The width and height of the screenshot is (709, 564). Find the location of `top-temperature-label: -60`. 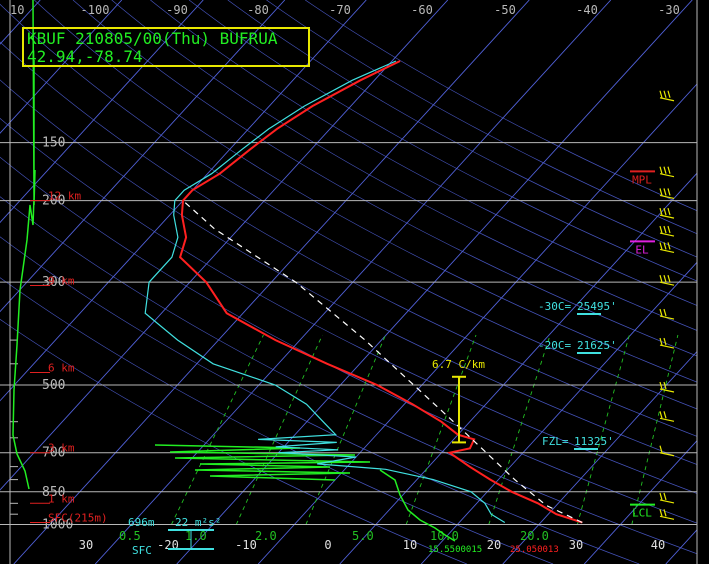

top-temperature-label: -60 is located at coordinates (422, 10).